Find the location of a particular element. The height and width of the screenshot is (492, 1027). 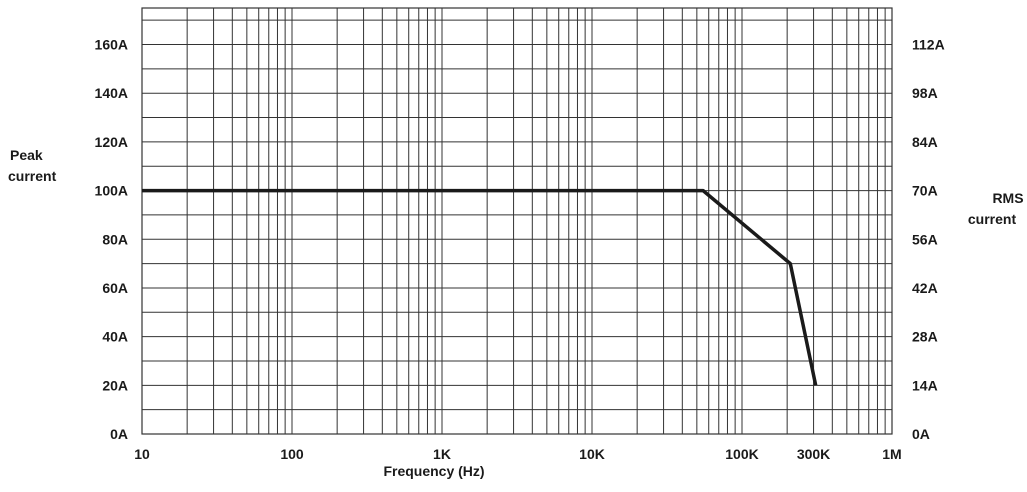

y-right-tick-label: 112A is located at coordinates (928, 45).